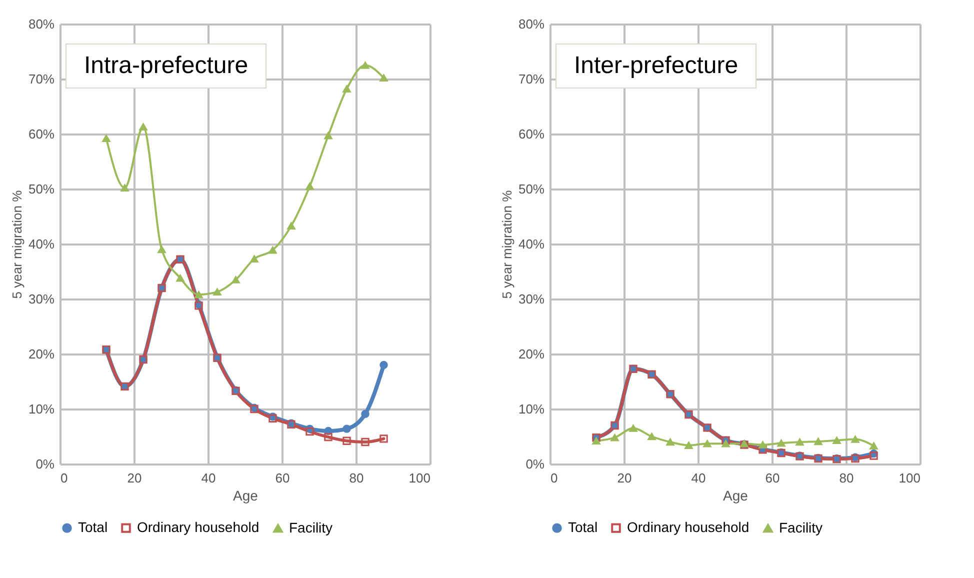 The width and height of the screenshot is (974, 578). Describe the element at coordinates (656, 65) in the screenshot. I see `text: Inter-prefecture` at that location.